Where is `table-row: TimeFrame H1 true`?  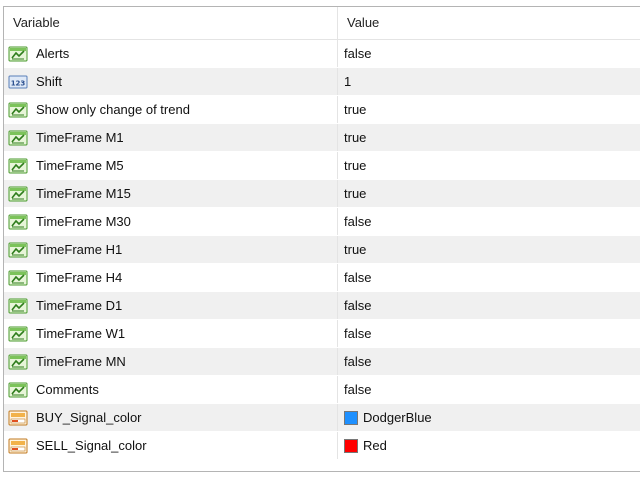
table-row: TimeFrame H1 true is located at coordinates (322, 250).